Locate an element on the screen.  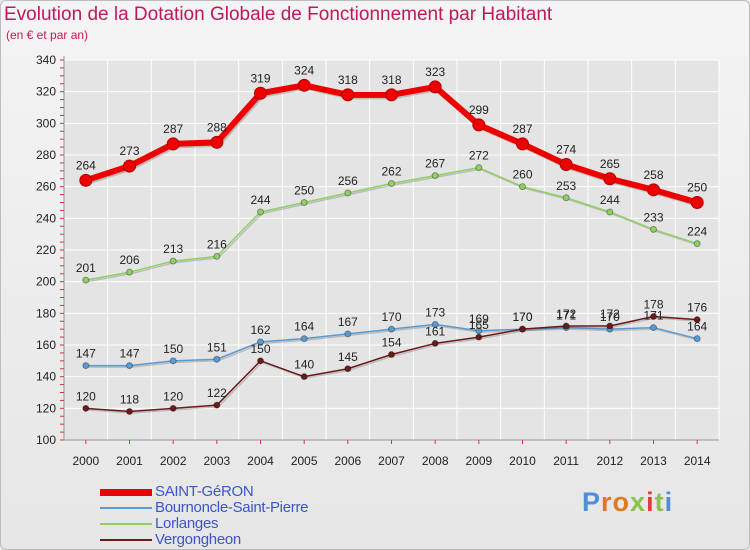
y-tick-label: 140 is located at coordinates (46, 377).